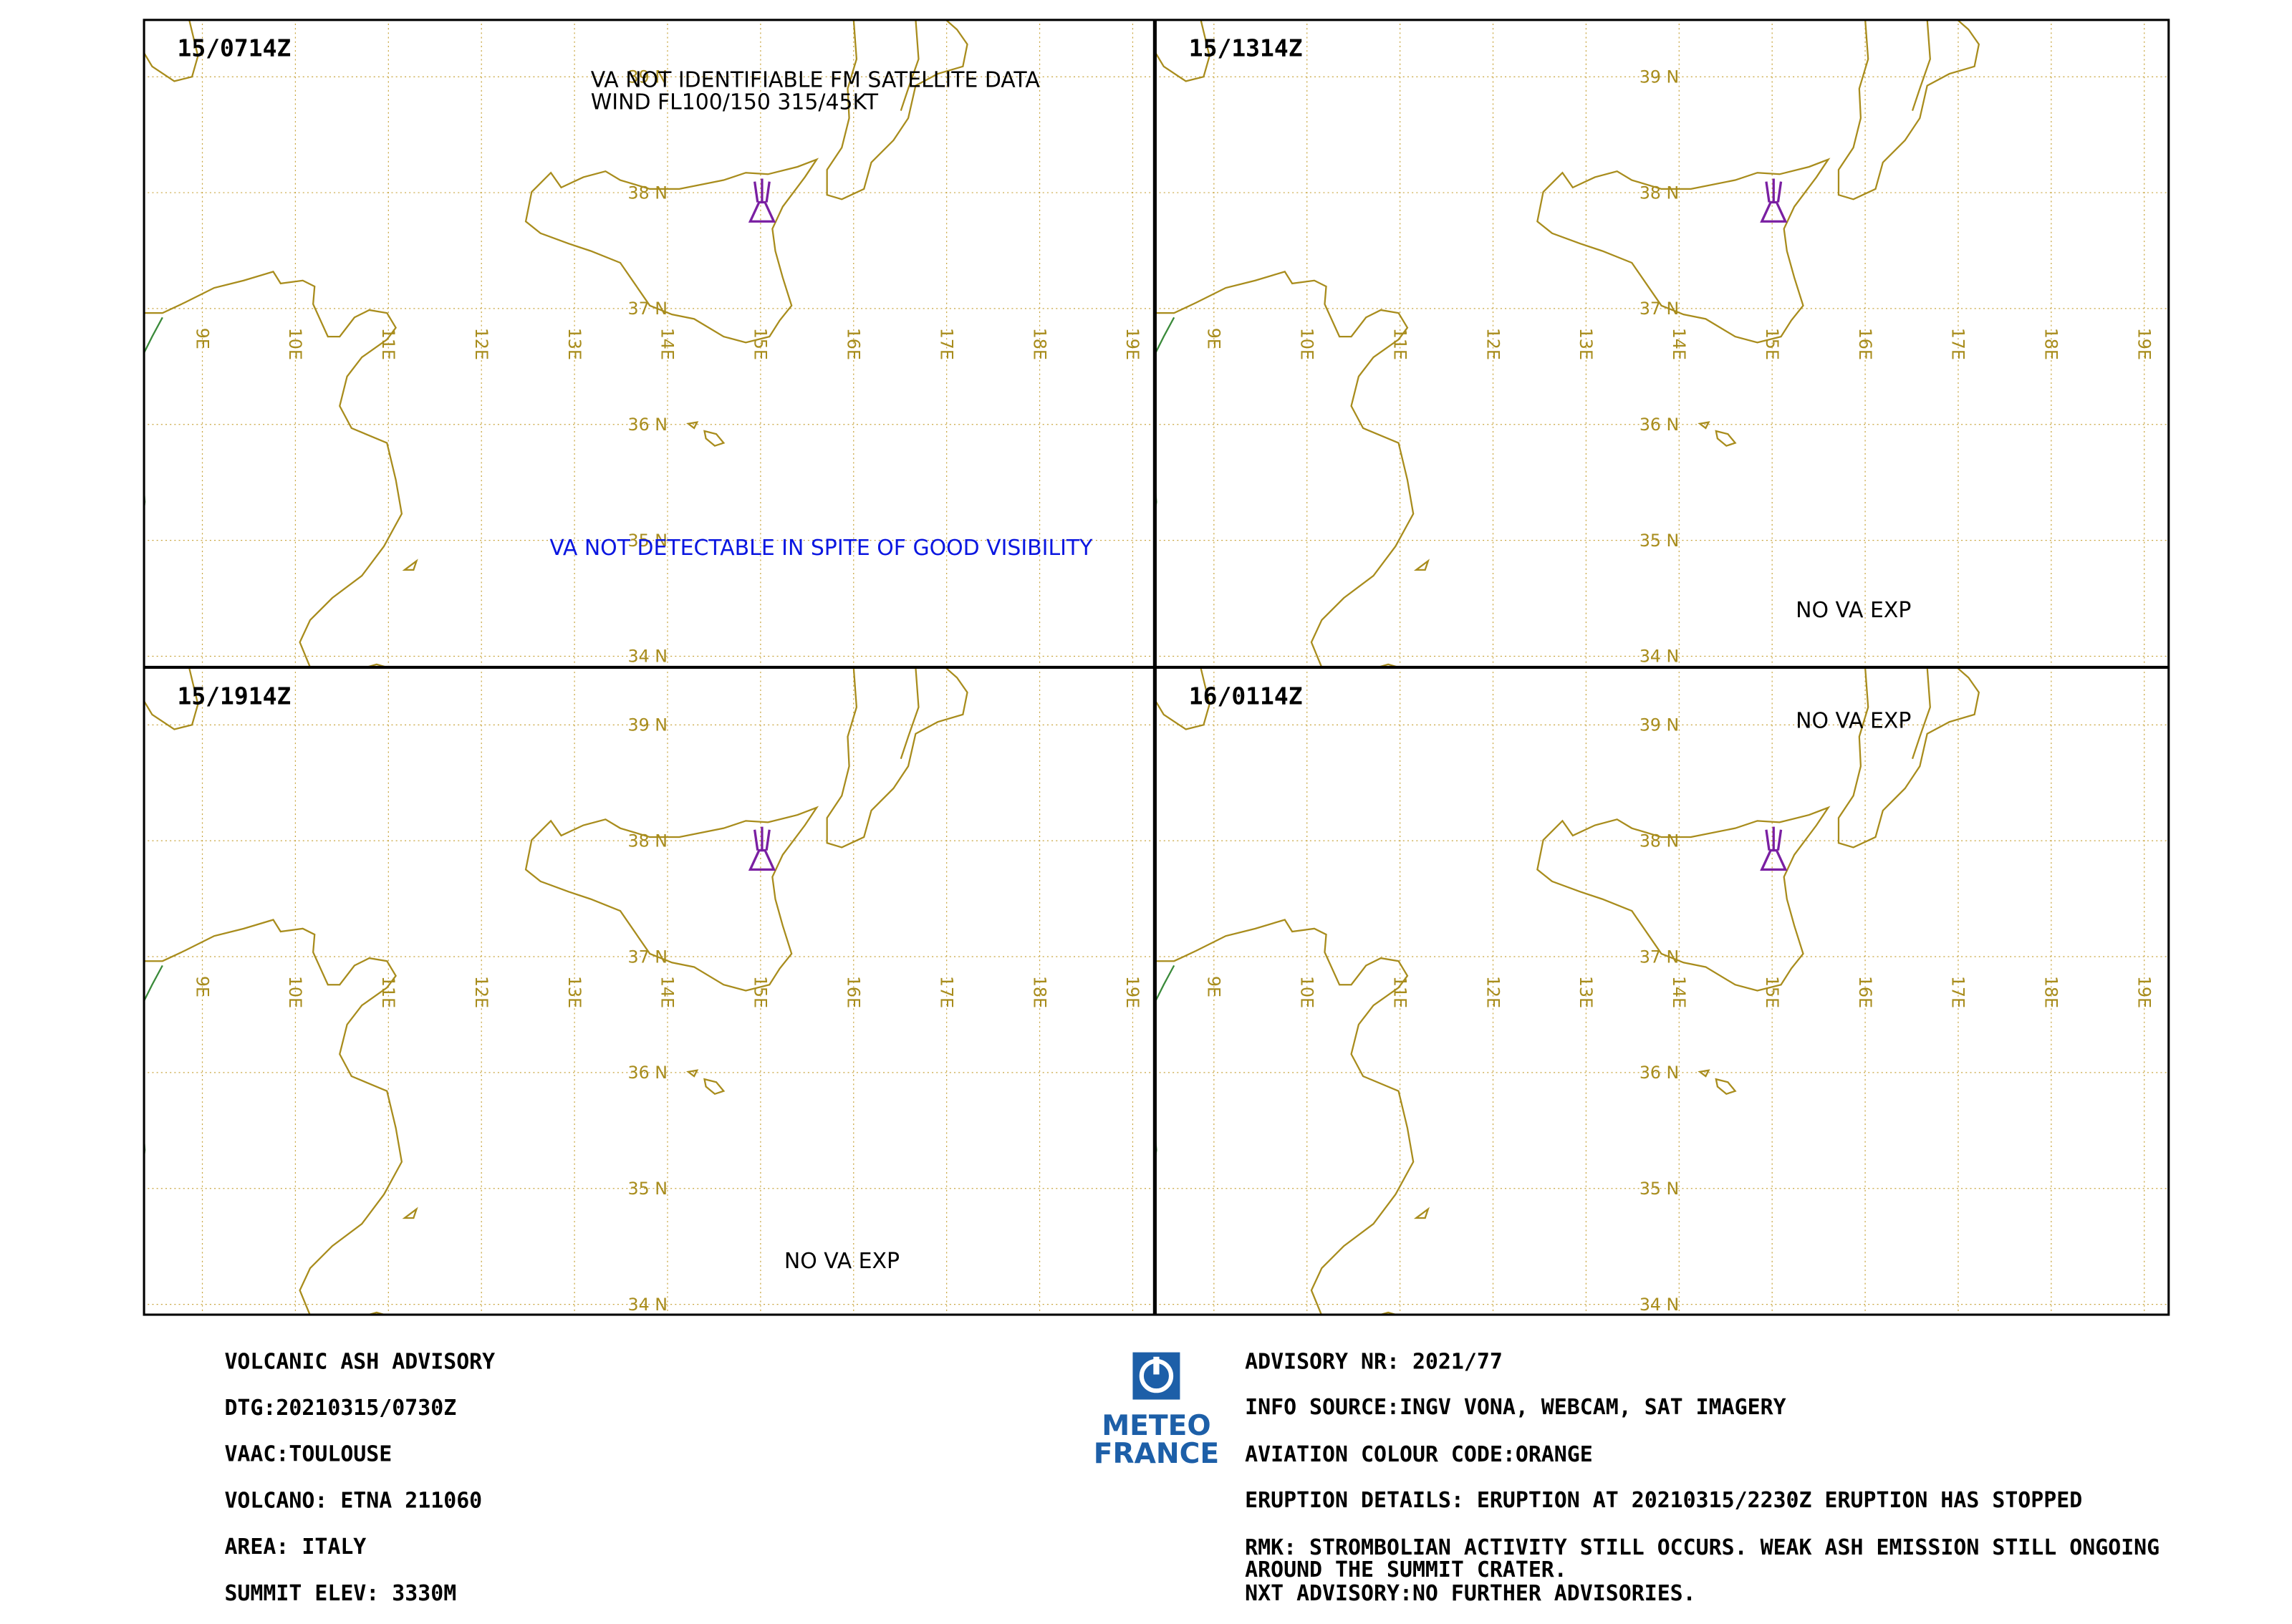 The width and height of the screenshot is (2292, 1624). What do you see at coordinates (353, 1500) in the screenshot?
I see `advisory-line: VOLCANO: ETNA 211060` at bounding box center [353, 1500].